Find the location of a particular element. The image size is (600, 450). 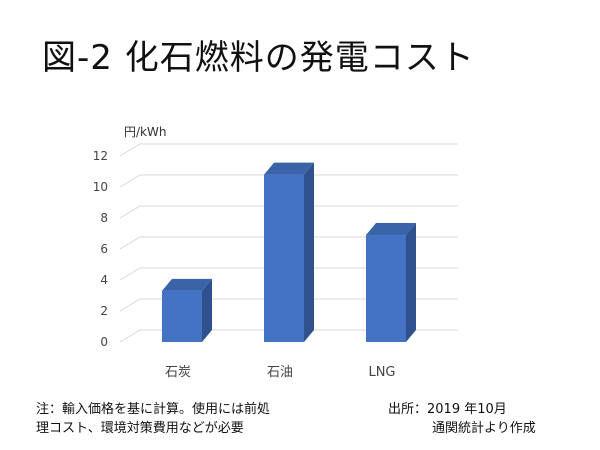

y-axis-unit-label: 円/kWh is located at coordinates (145, 132).